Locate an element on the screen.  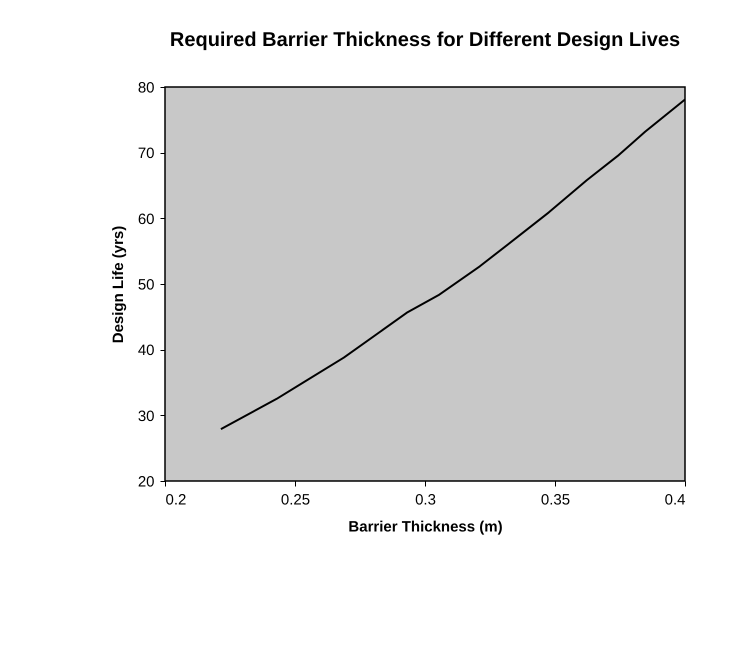
y-axis-title: Design Life (yrs) is located at coordinates (118, 285).